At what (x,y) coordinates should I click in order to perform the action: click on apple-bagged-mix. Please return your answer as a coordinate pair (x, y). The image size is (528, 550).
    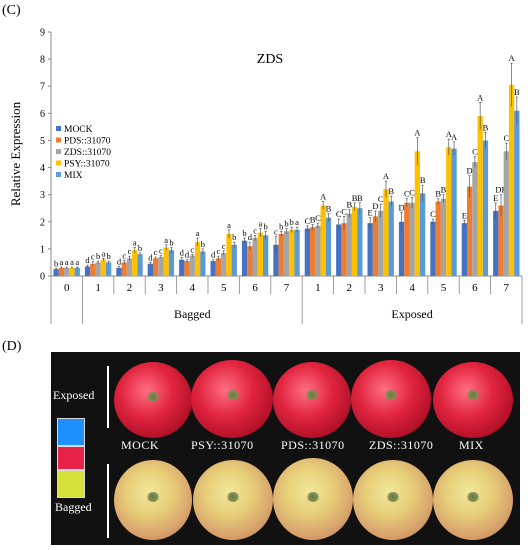
    Looking at the image, I should click on (473, 500).